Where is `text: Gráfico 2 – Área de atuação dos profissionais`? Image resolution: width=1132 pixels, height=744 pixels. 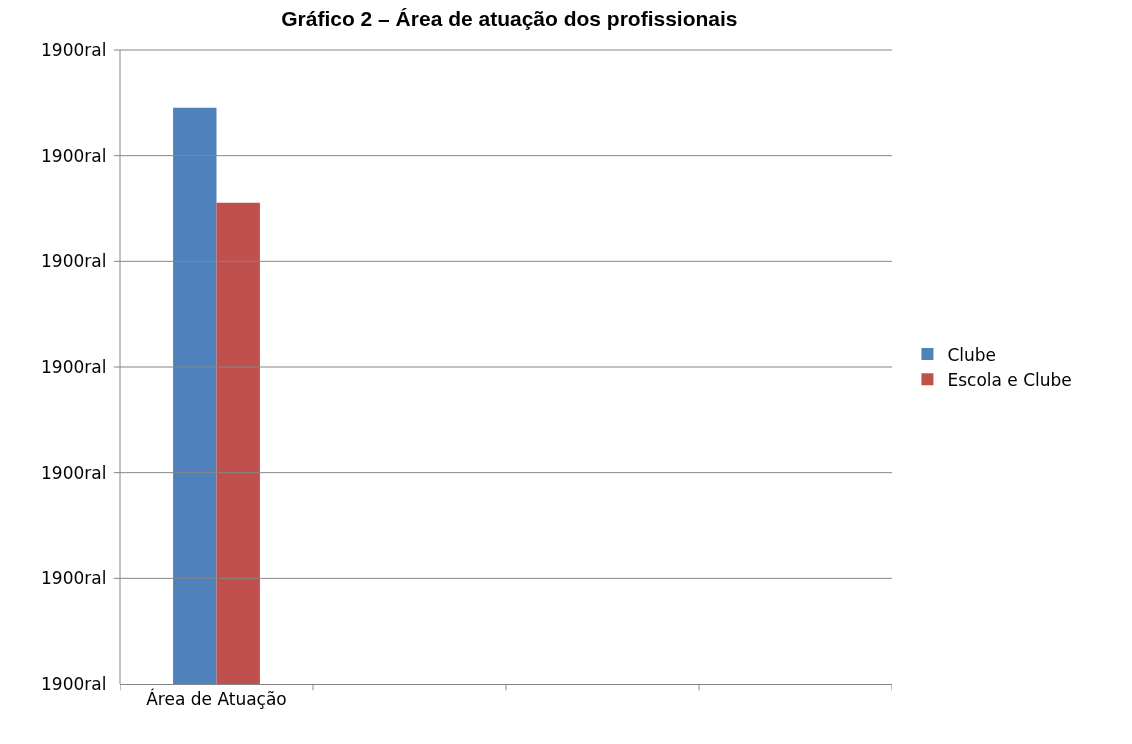
text: Gráfico 2 – Área de atuação dos profissionais is located at coordinates (509, 18).